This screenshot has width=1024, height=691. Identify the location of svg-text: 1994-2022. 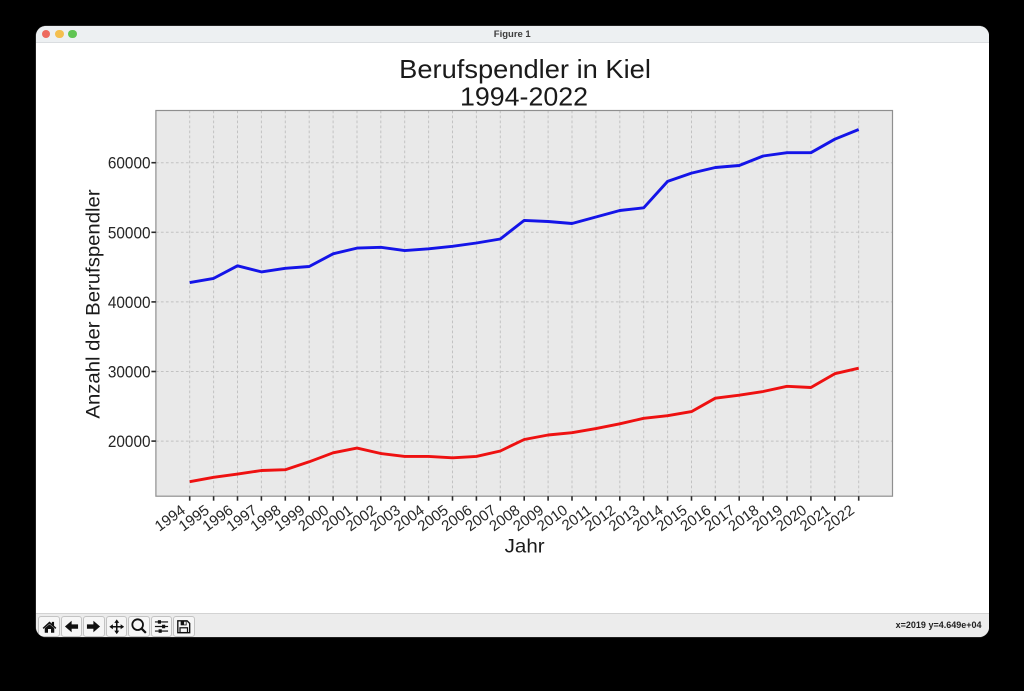
(524, 97).